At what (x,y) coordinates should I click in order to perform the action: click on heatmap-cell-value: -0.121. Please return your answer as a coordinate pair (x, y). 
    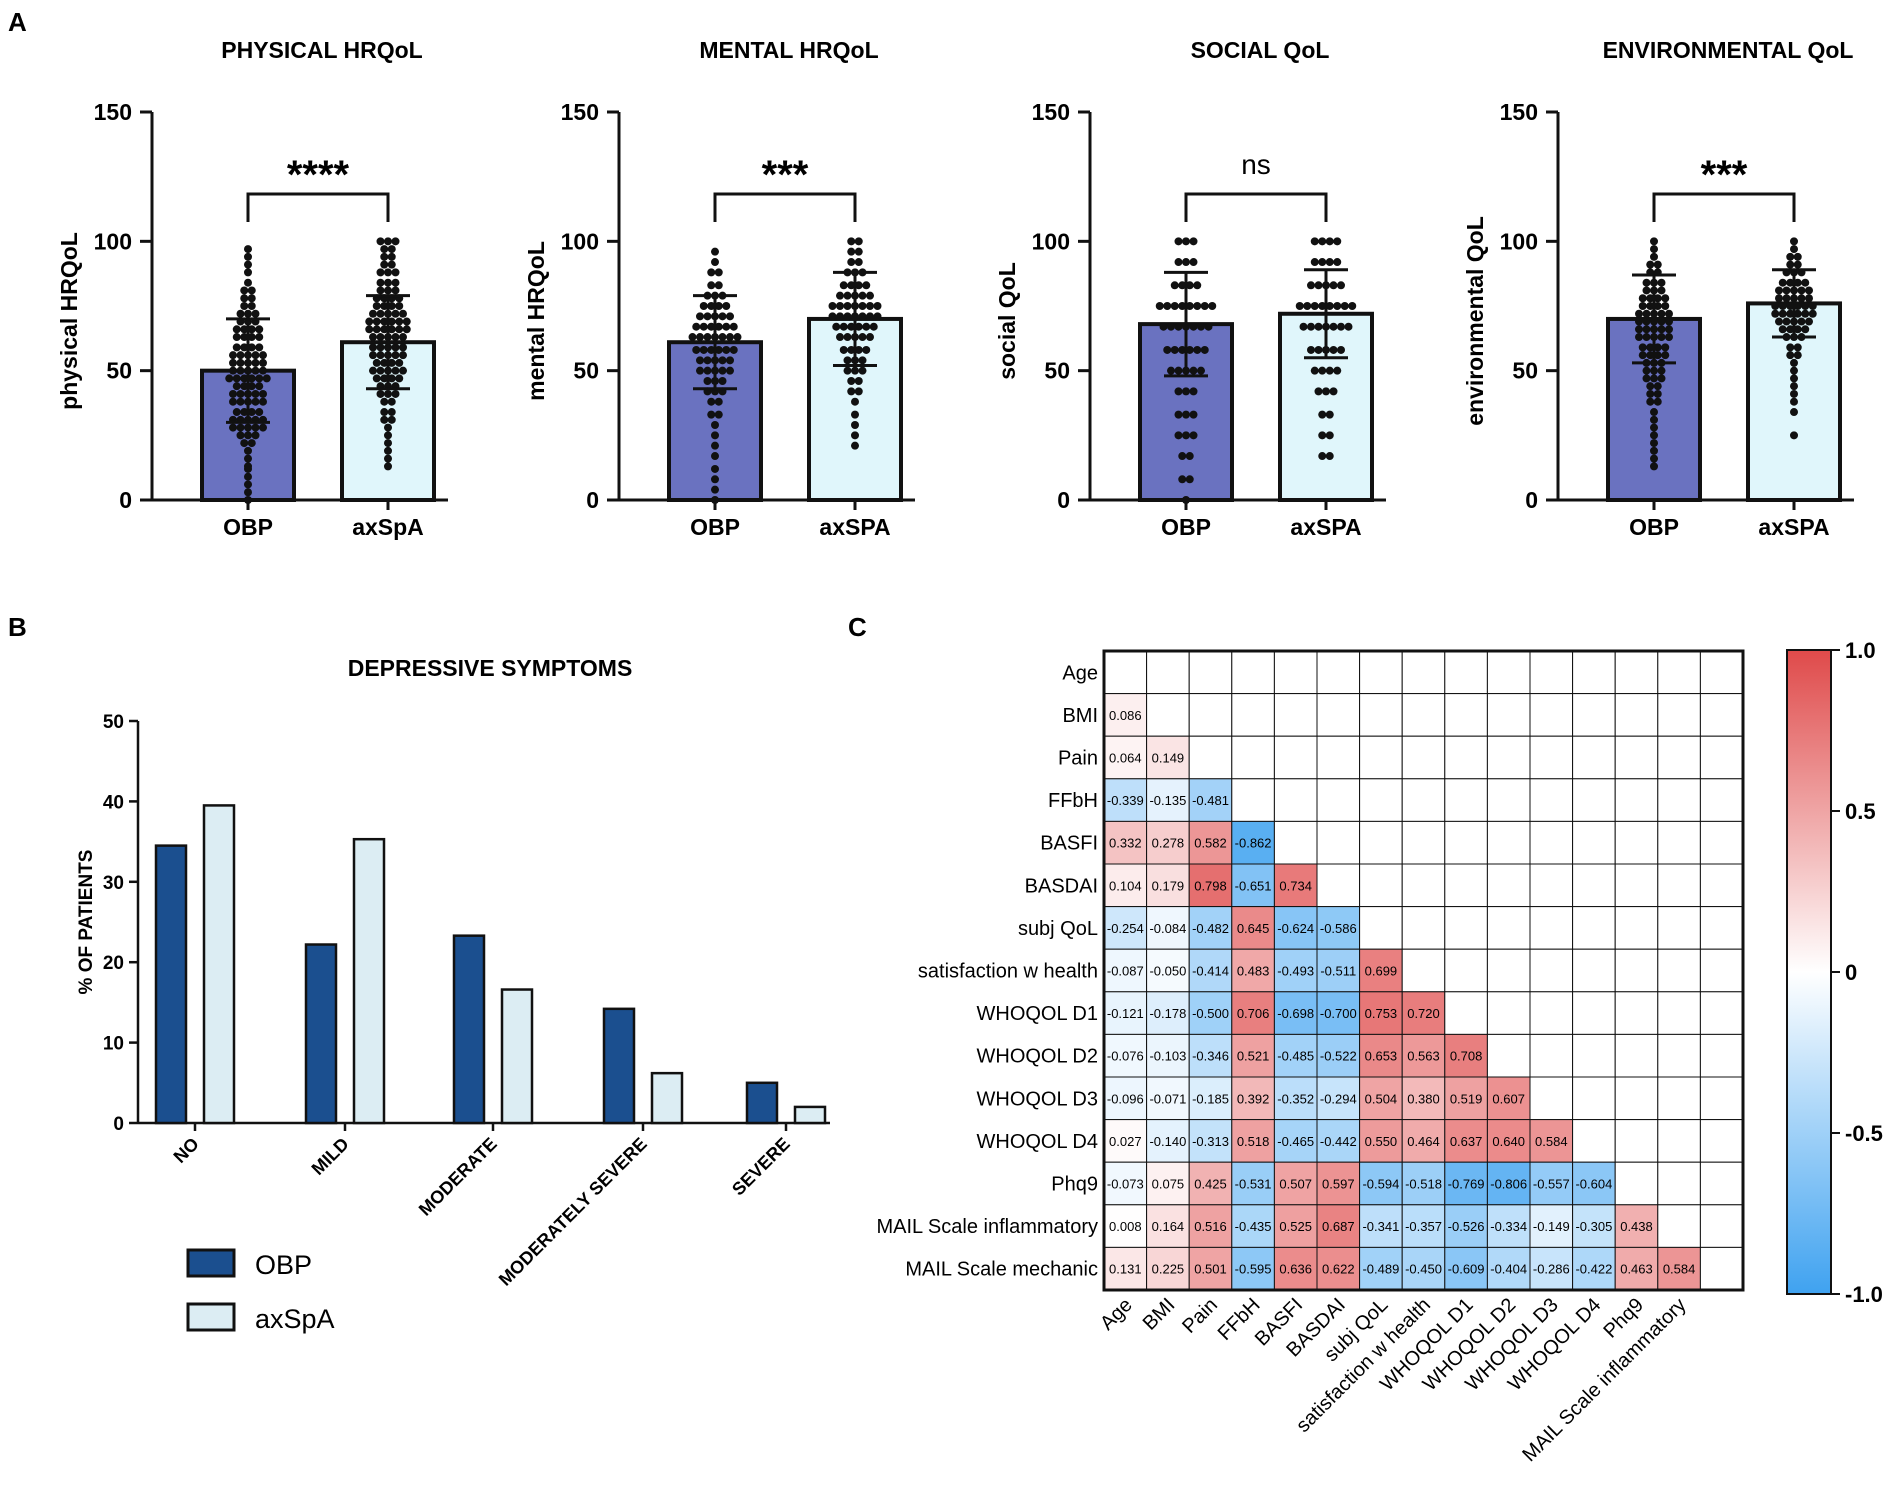
    Looking at the image, I should click on (1125, 1013).